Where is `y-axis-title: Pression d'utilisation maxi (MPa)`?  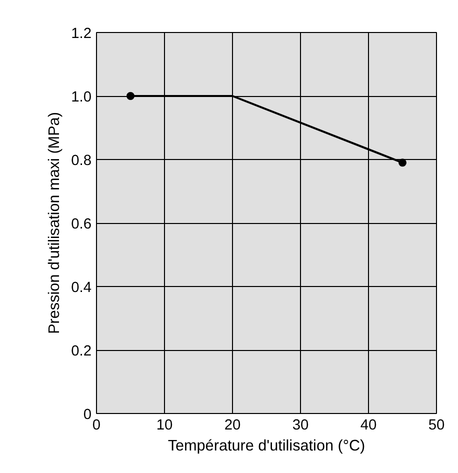
y-axis-title: Pression d'utilisation maxi (MPa) is located at coordinates (55, 223).